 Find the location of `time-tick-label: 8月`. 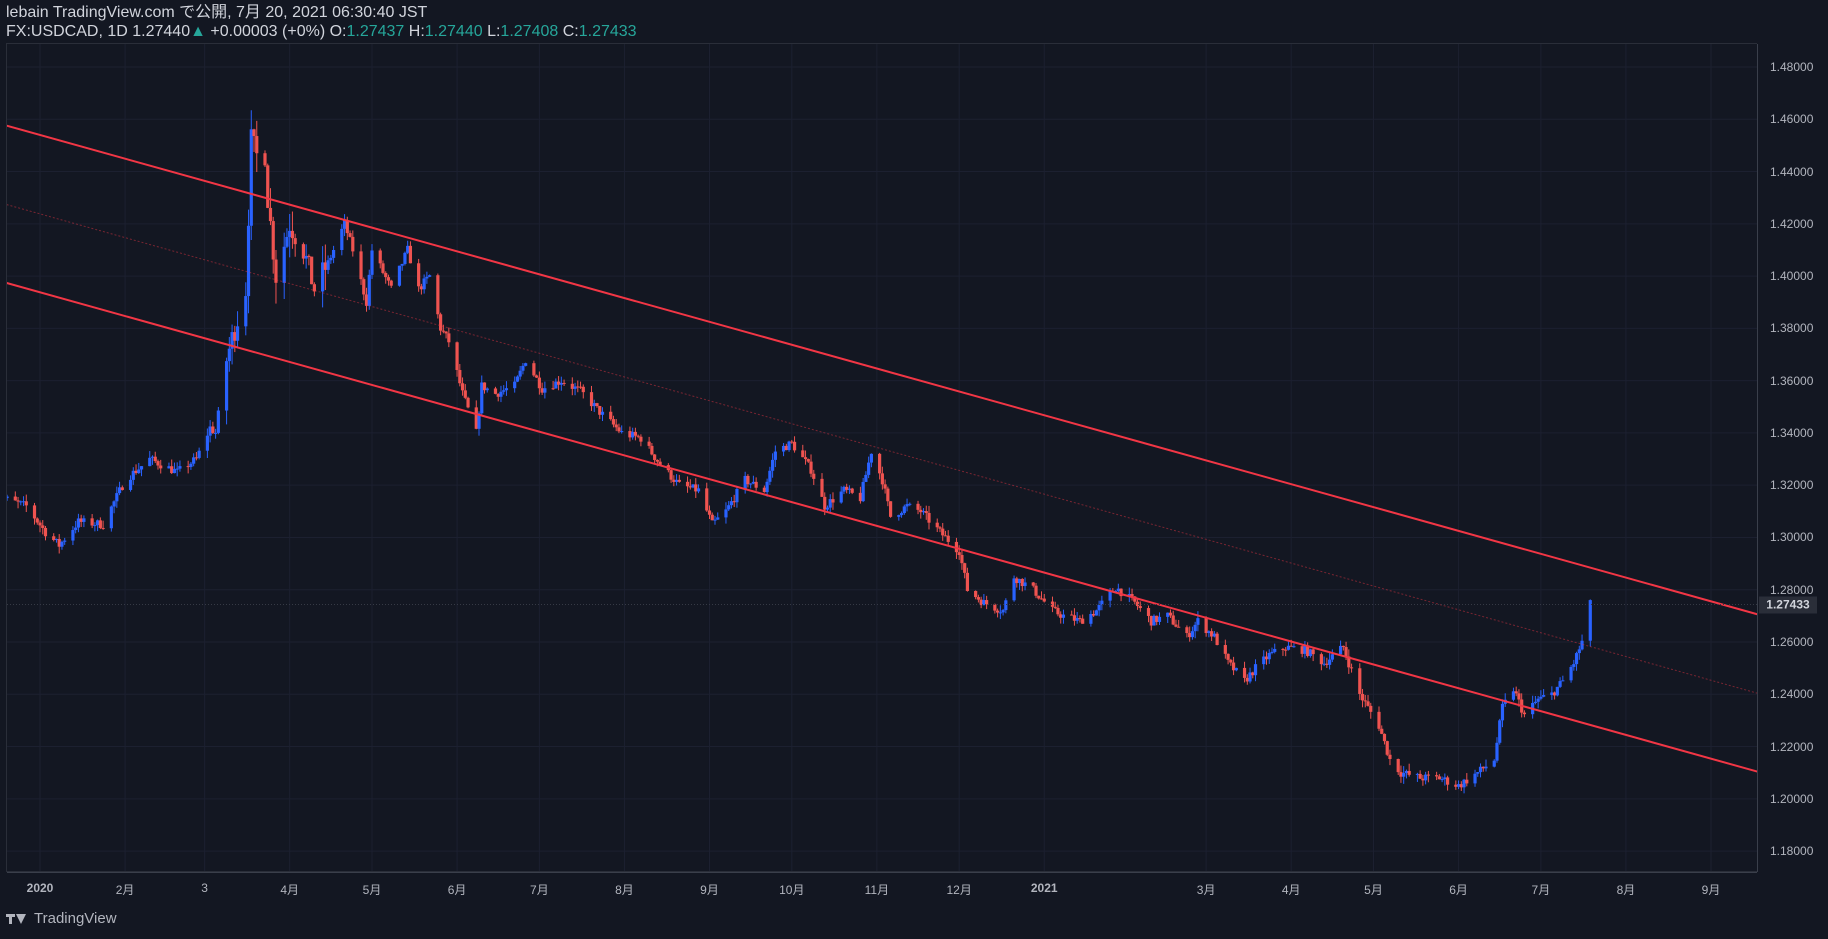

time-tick-label: 8月 is located at coordinates (1626, 890).